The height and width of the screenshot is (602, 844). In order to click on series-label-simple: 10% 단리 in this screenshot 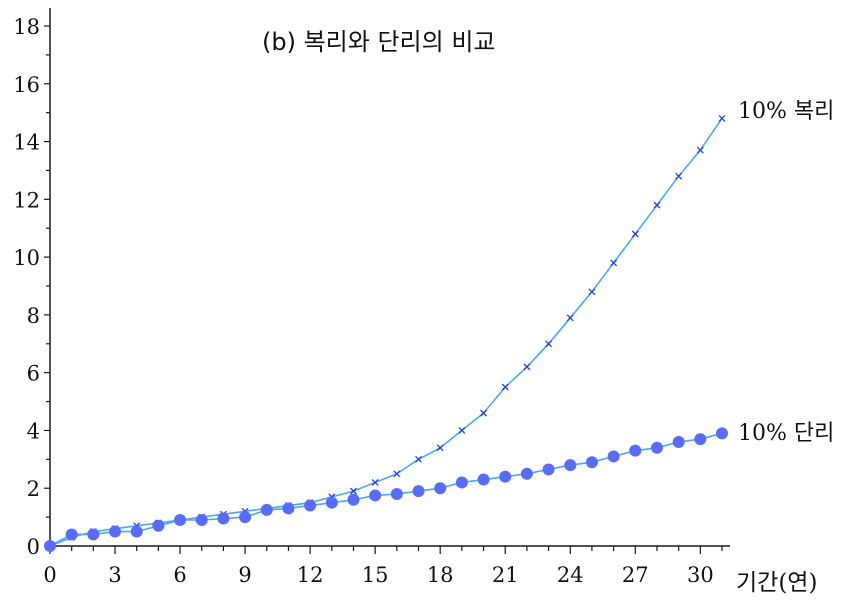, I will do `click(786, 433)`.